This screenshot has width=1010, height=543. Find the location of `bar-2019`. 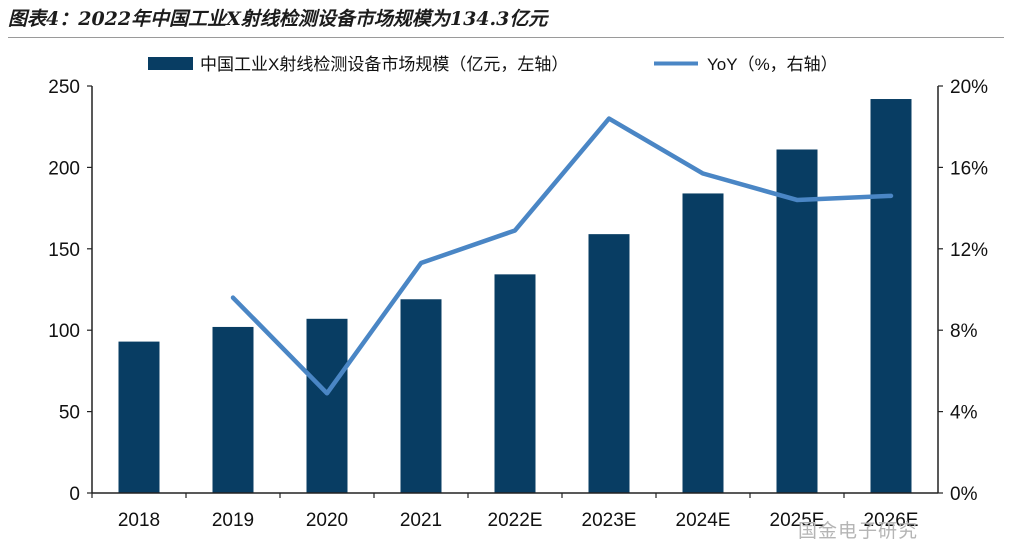

bar-2019 is located at coordinates (233, 409).